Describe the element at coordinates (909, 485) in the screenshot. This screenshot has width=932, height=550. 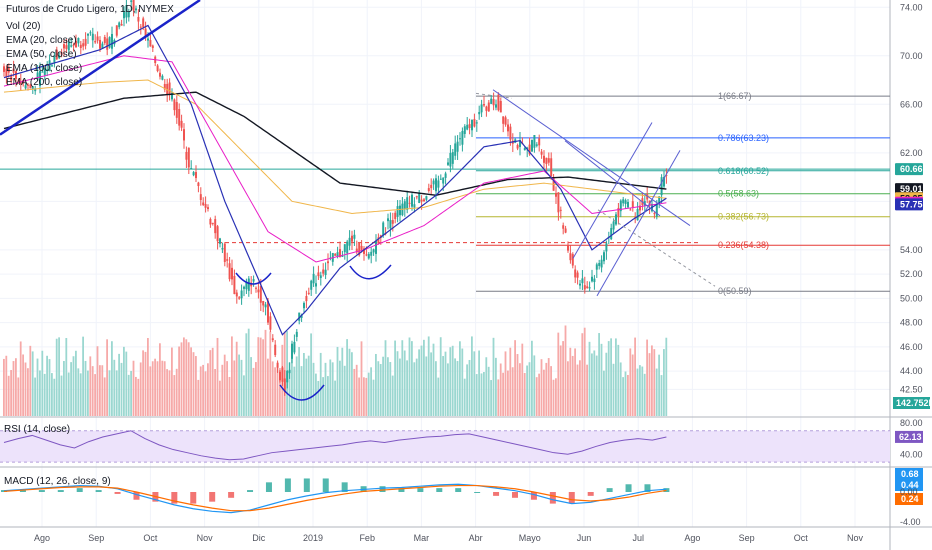
I see `macd-badge` at that location.